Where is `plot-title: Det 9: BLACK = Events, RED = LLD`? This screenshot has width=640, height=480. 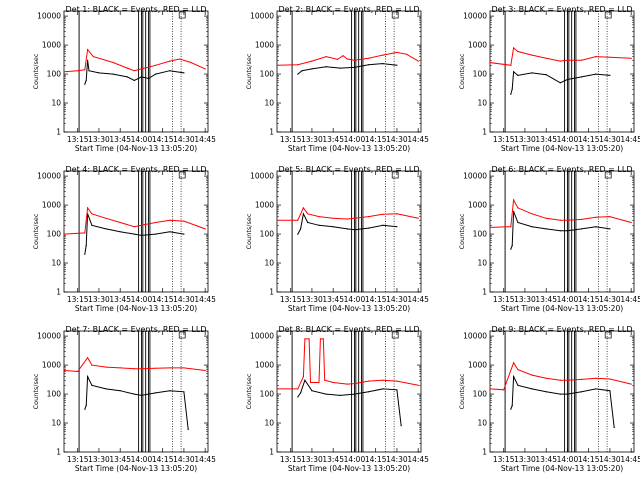 plot-title: Det 9: BLACK = Events, RED = LLD is located at coordinates (562, 329).